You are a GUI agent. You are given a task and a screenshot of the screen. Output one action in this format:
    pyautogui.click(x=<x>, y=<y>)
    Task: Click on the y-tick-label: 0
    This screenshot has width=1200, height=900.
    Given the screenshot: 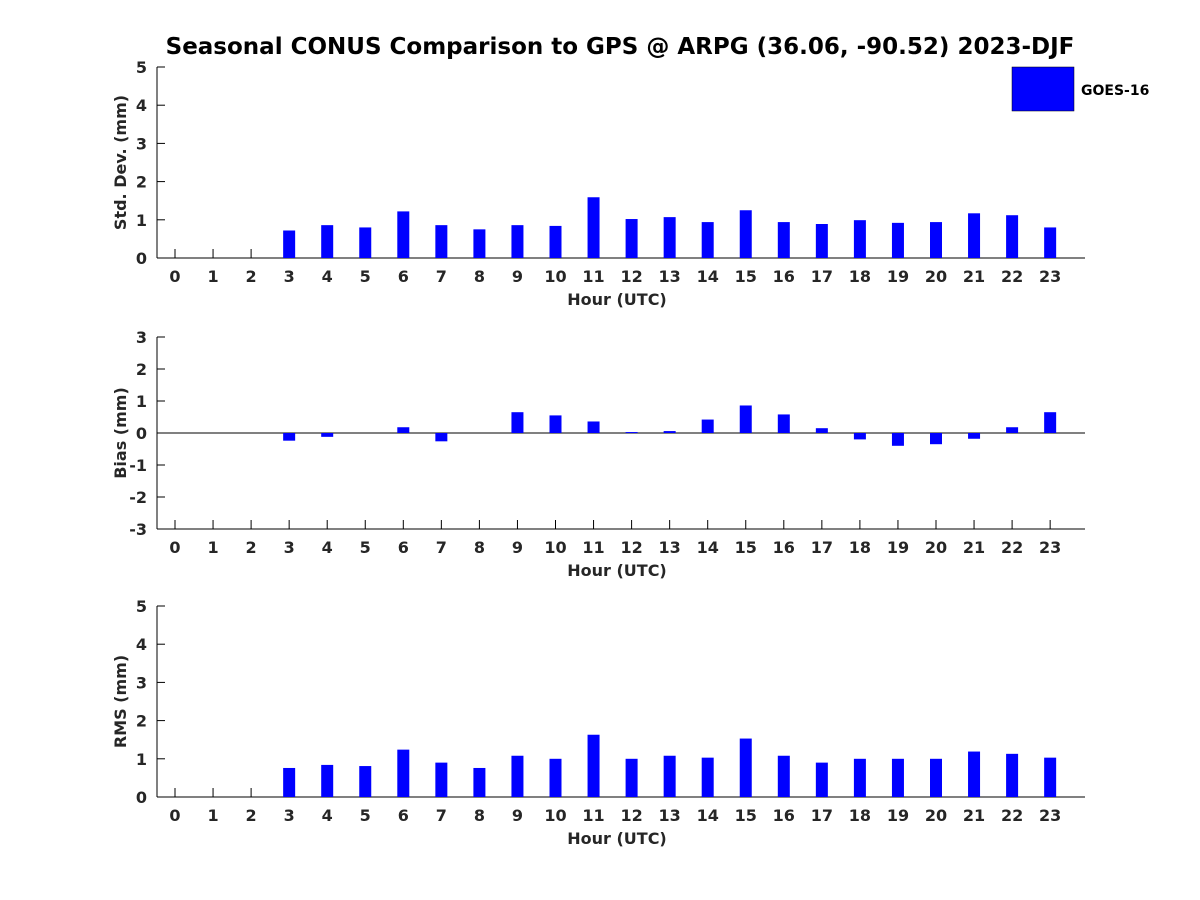 What is the action you would take?
    pyautogui.click(x=141, y=433)
    